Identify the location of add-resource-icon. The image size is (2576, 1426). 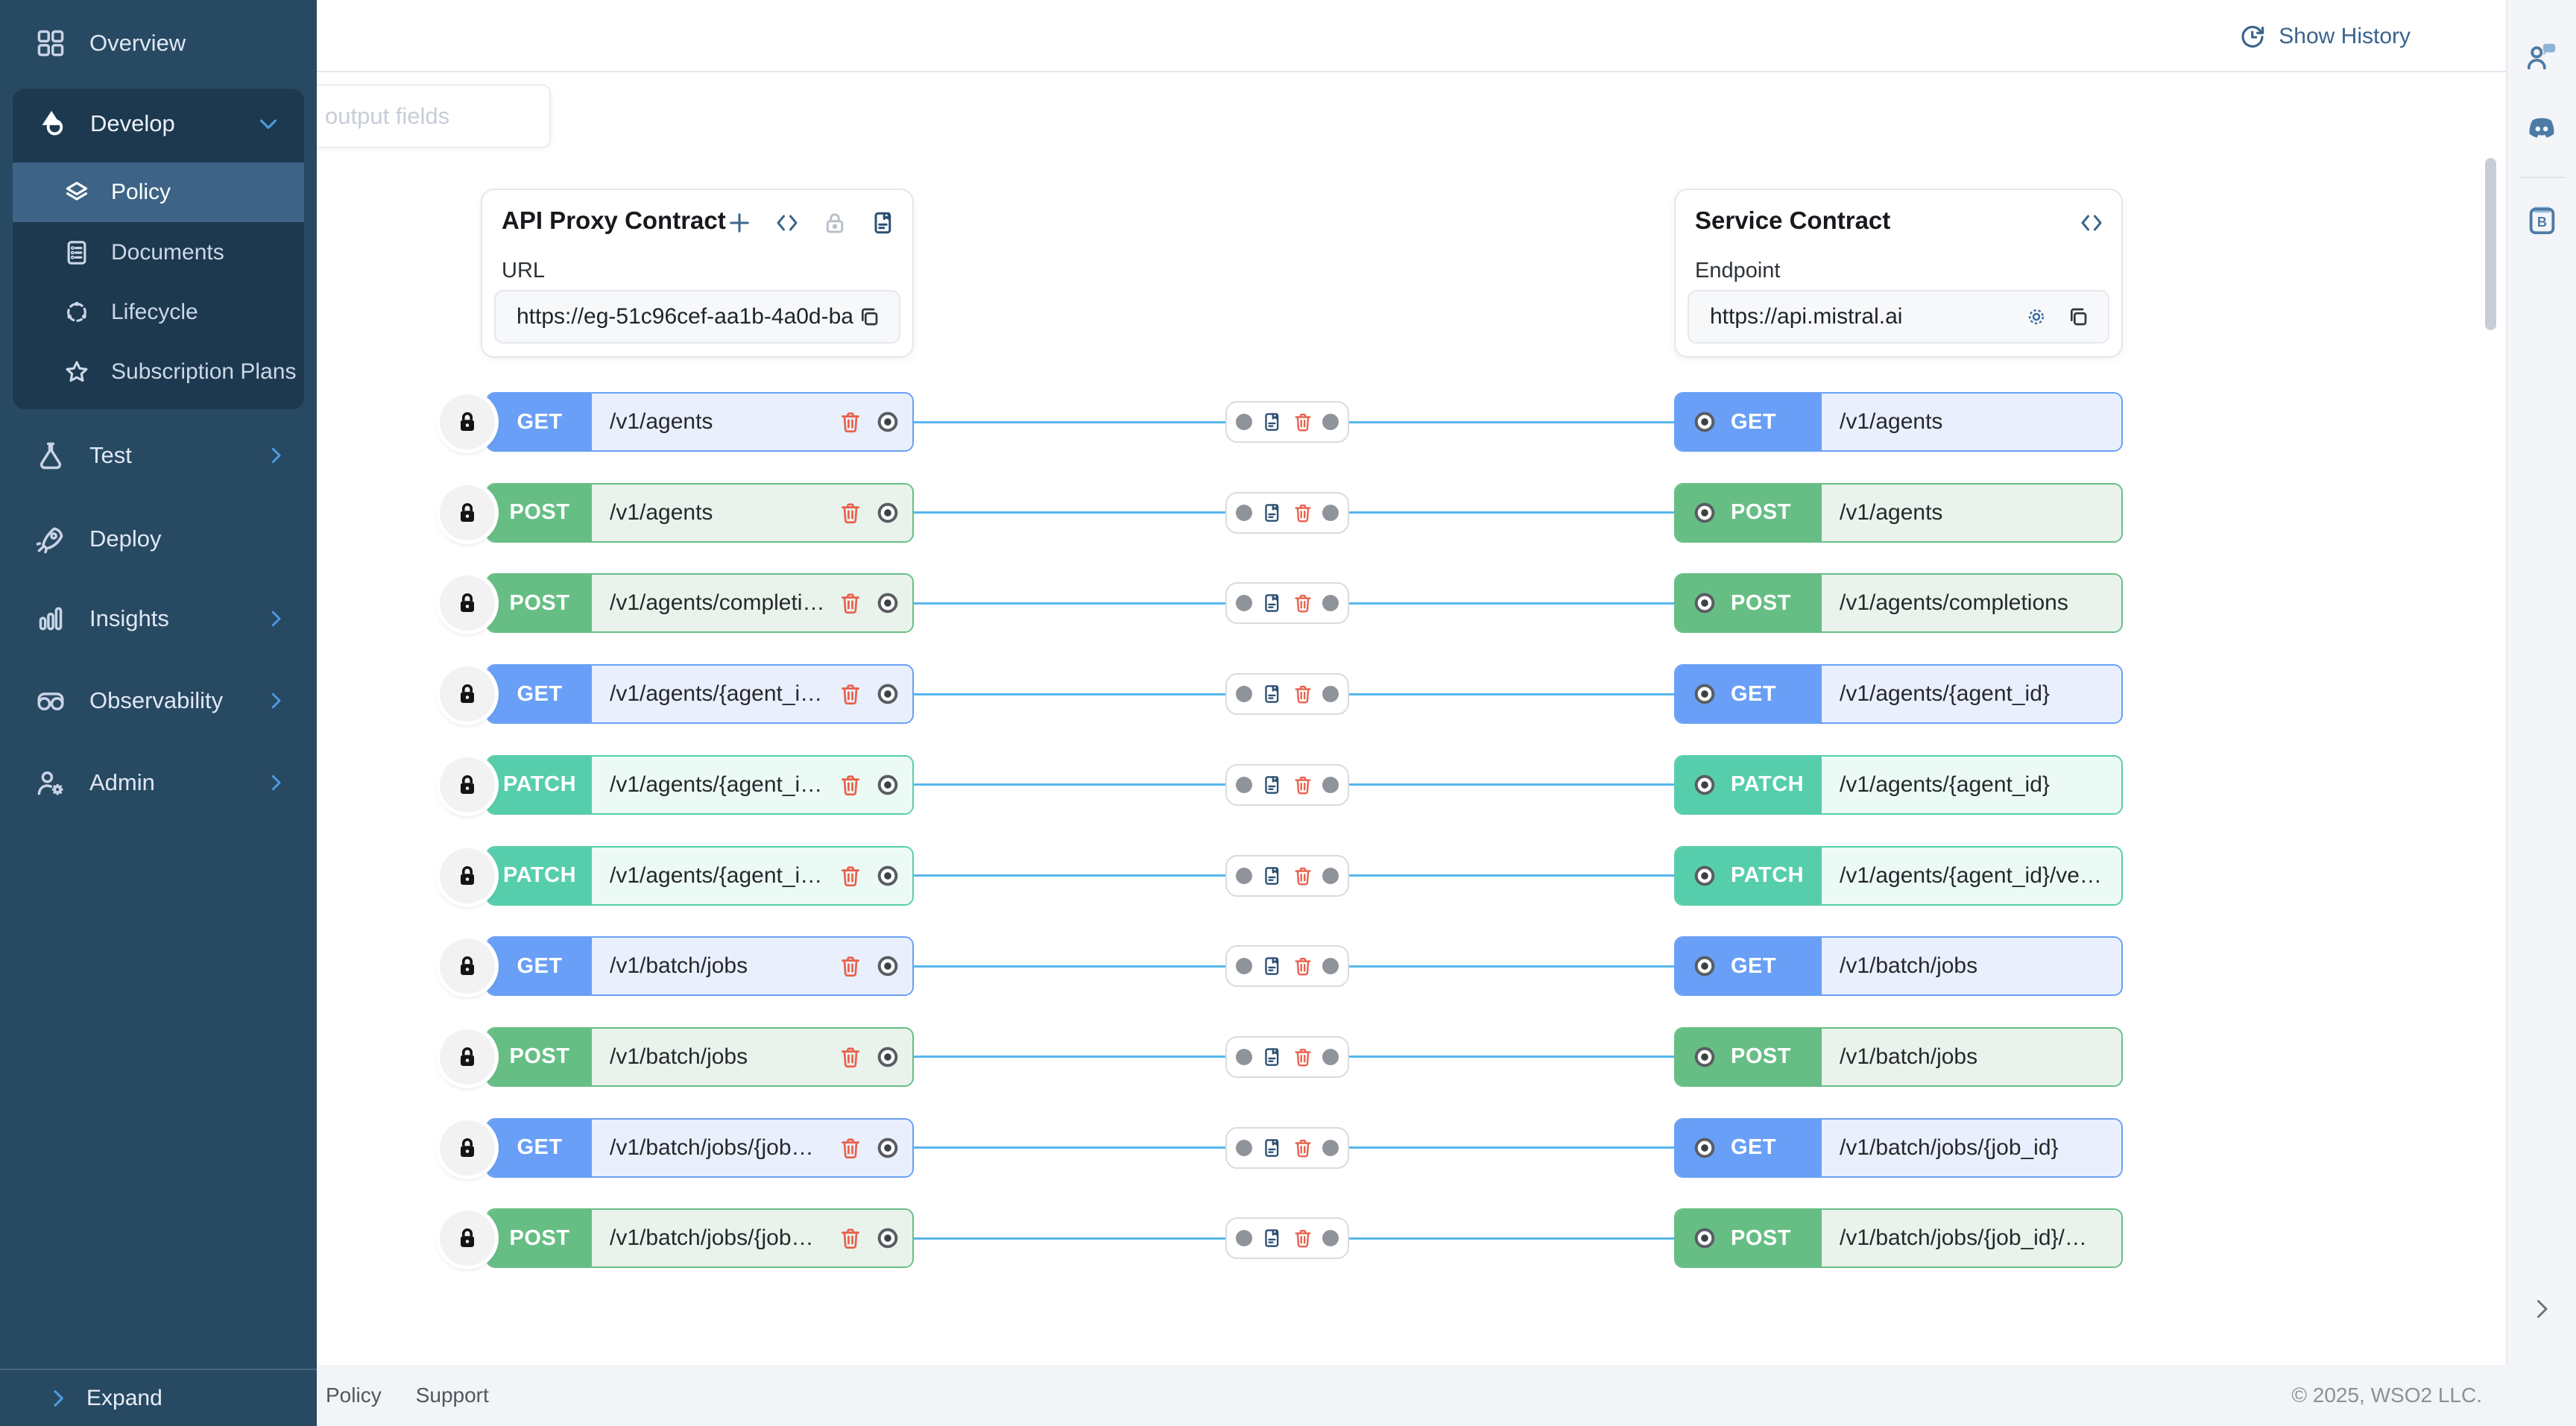
(739, 222).